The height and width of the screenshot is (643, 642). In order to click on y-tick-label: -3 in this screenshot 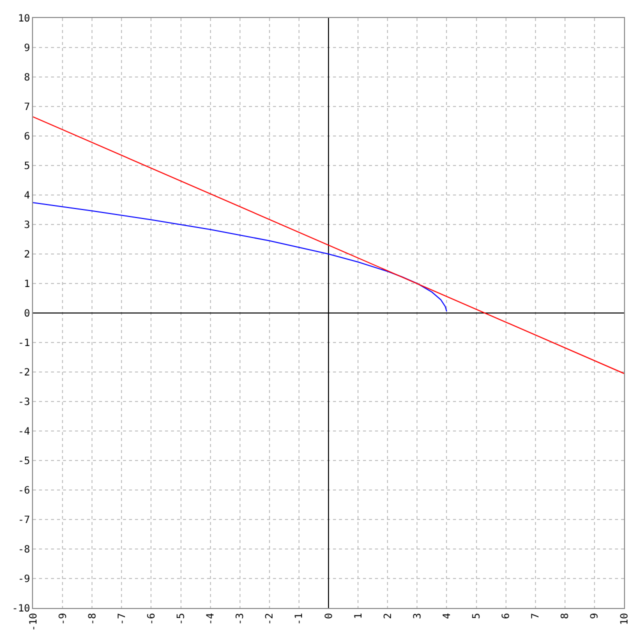, I will do `click(24, 402)`.